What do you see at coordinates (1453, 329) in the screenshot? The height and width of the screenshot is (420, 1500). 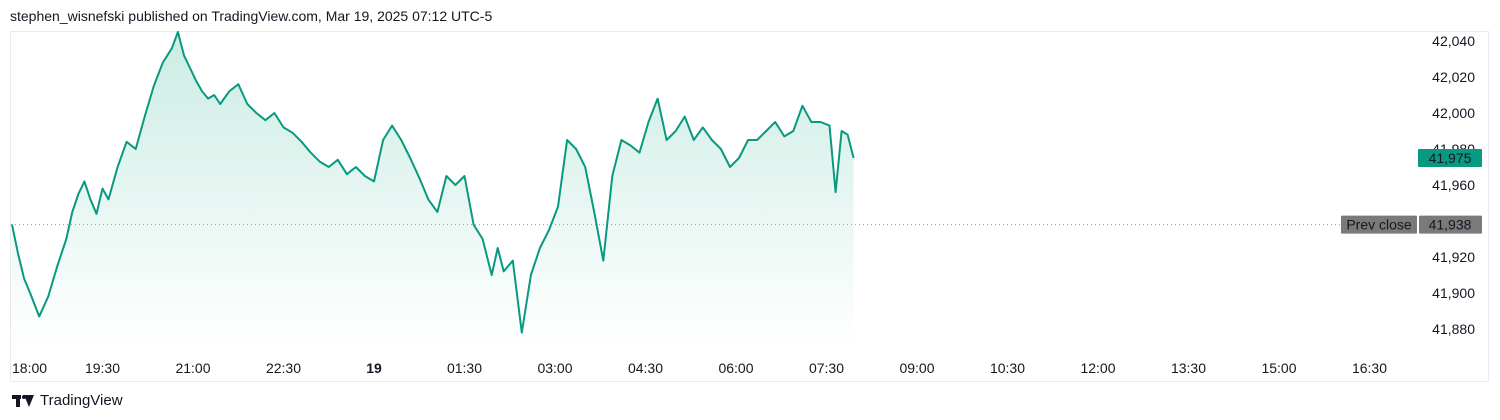 I see `y-tick-label: 41,880` at bounding box center [1453, 329].